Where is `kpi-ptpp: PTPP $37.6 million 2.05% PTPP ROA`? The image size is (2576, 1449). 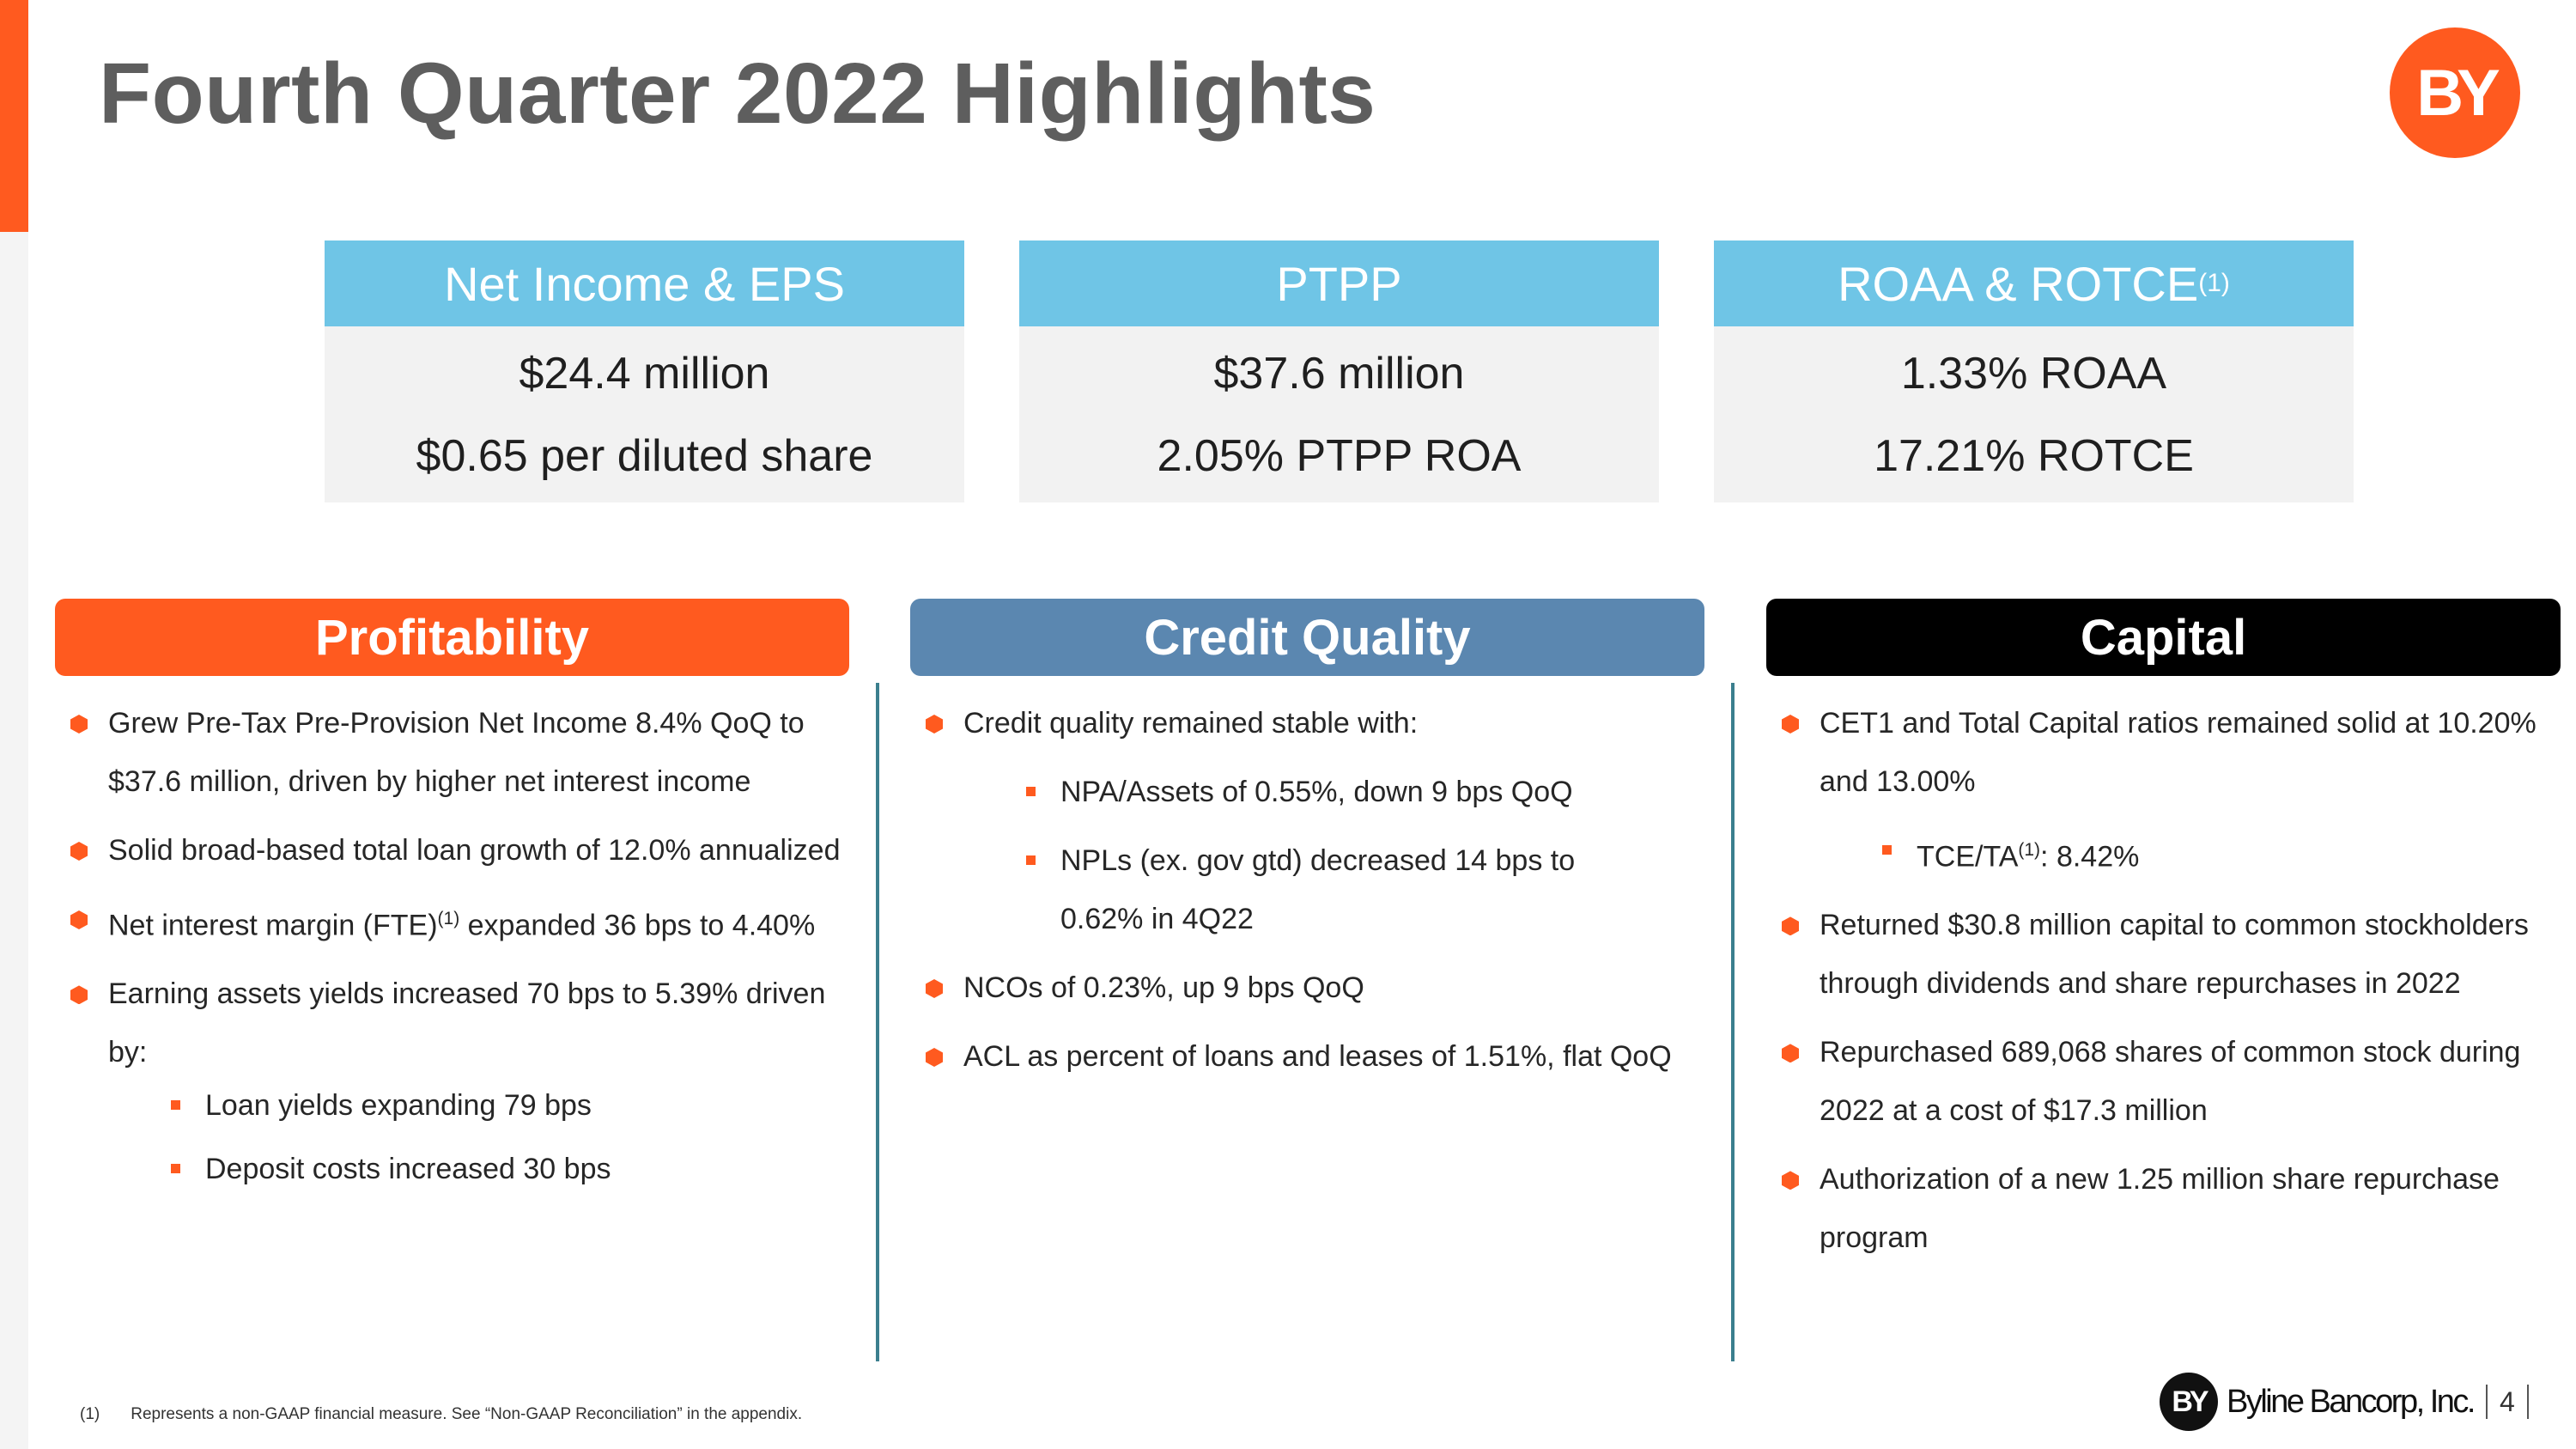
kpi-ptpp: PTPP $37.6 million 2.05% PTPP ROA is located at coordinates (1339, 371).